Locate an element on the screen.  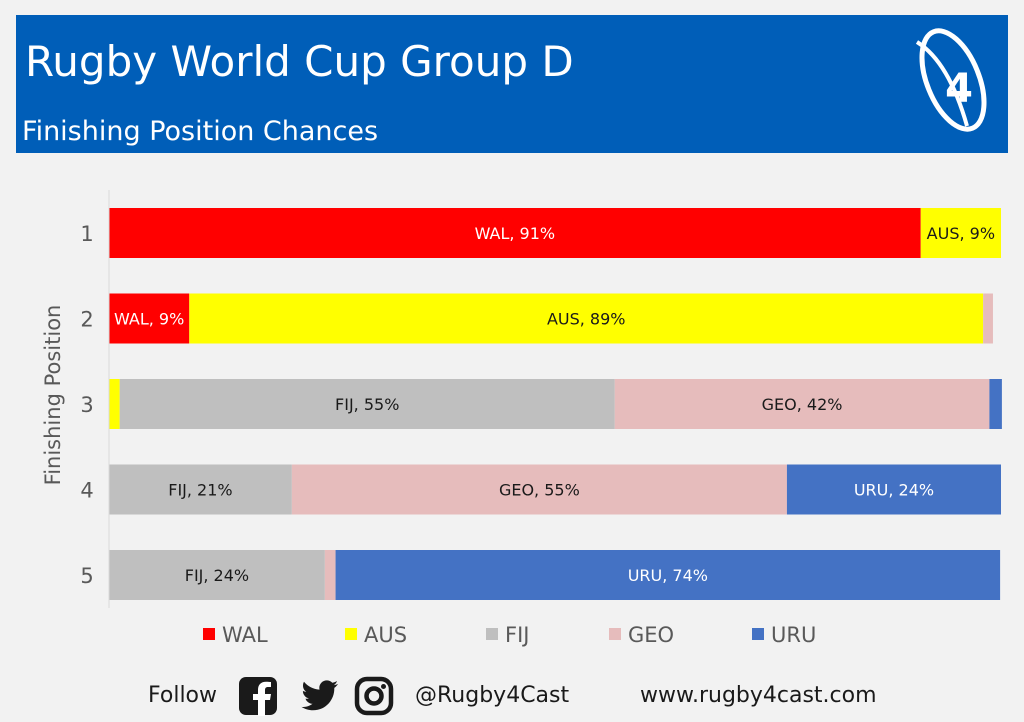
legend-item-aus: AUS is located at coordinates (376, 635).